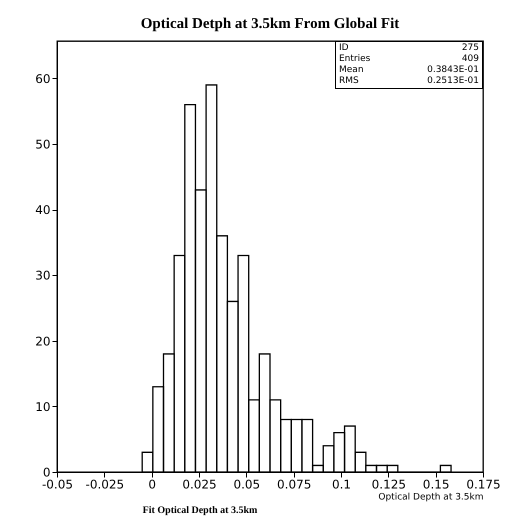 This screenshot has width=530, height=528. I want to click on x-tick-label: 0.15, so click(436, 485).